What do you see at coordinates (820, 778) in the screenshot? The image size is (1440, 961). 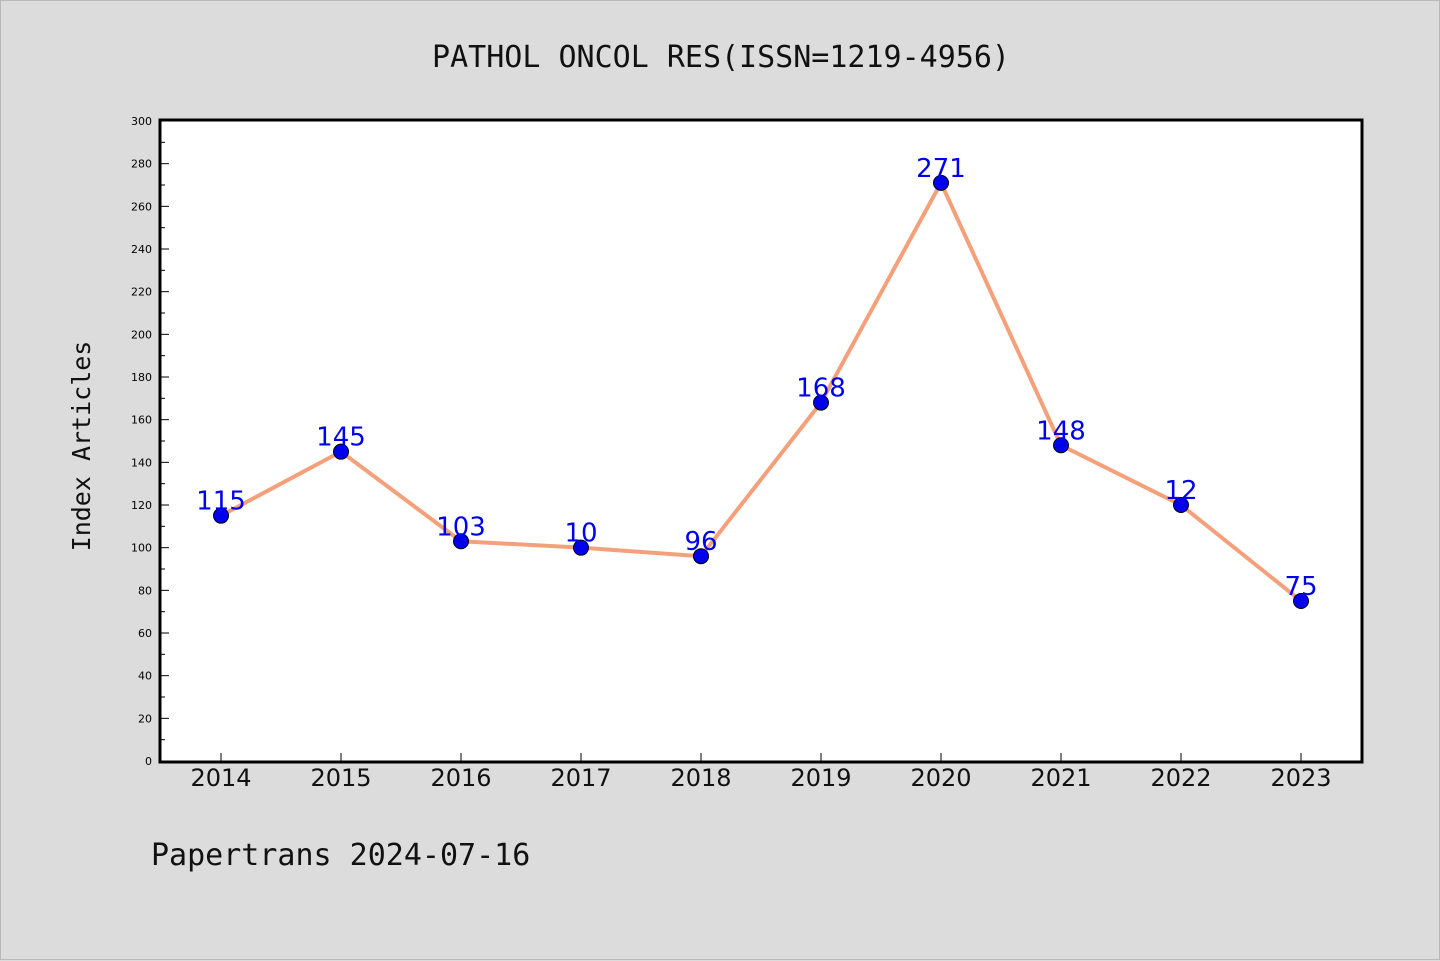 I see `x-tick-label: 2019` at bounding box center [820, 778].